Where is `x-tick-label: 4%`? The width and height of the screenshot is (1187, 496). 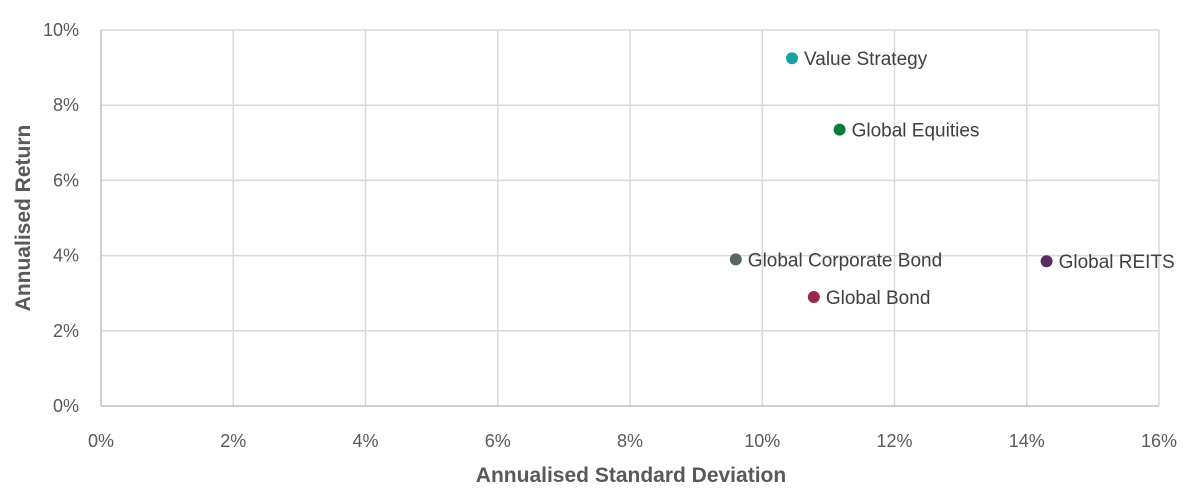 x-tick-label: 4% is located at coordinates (365, 441).